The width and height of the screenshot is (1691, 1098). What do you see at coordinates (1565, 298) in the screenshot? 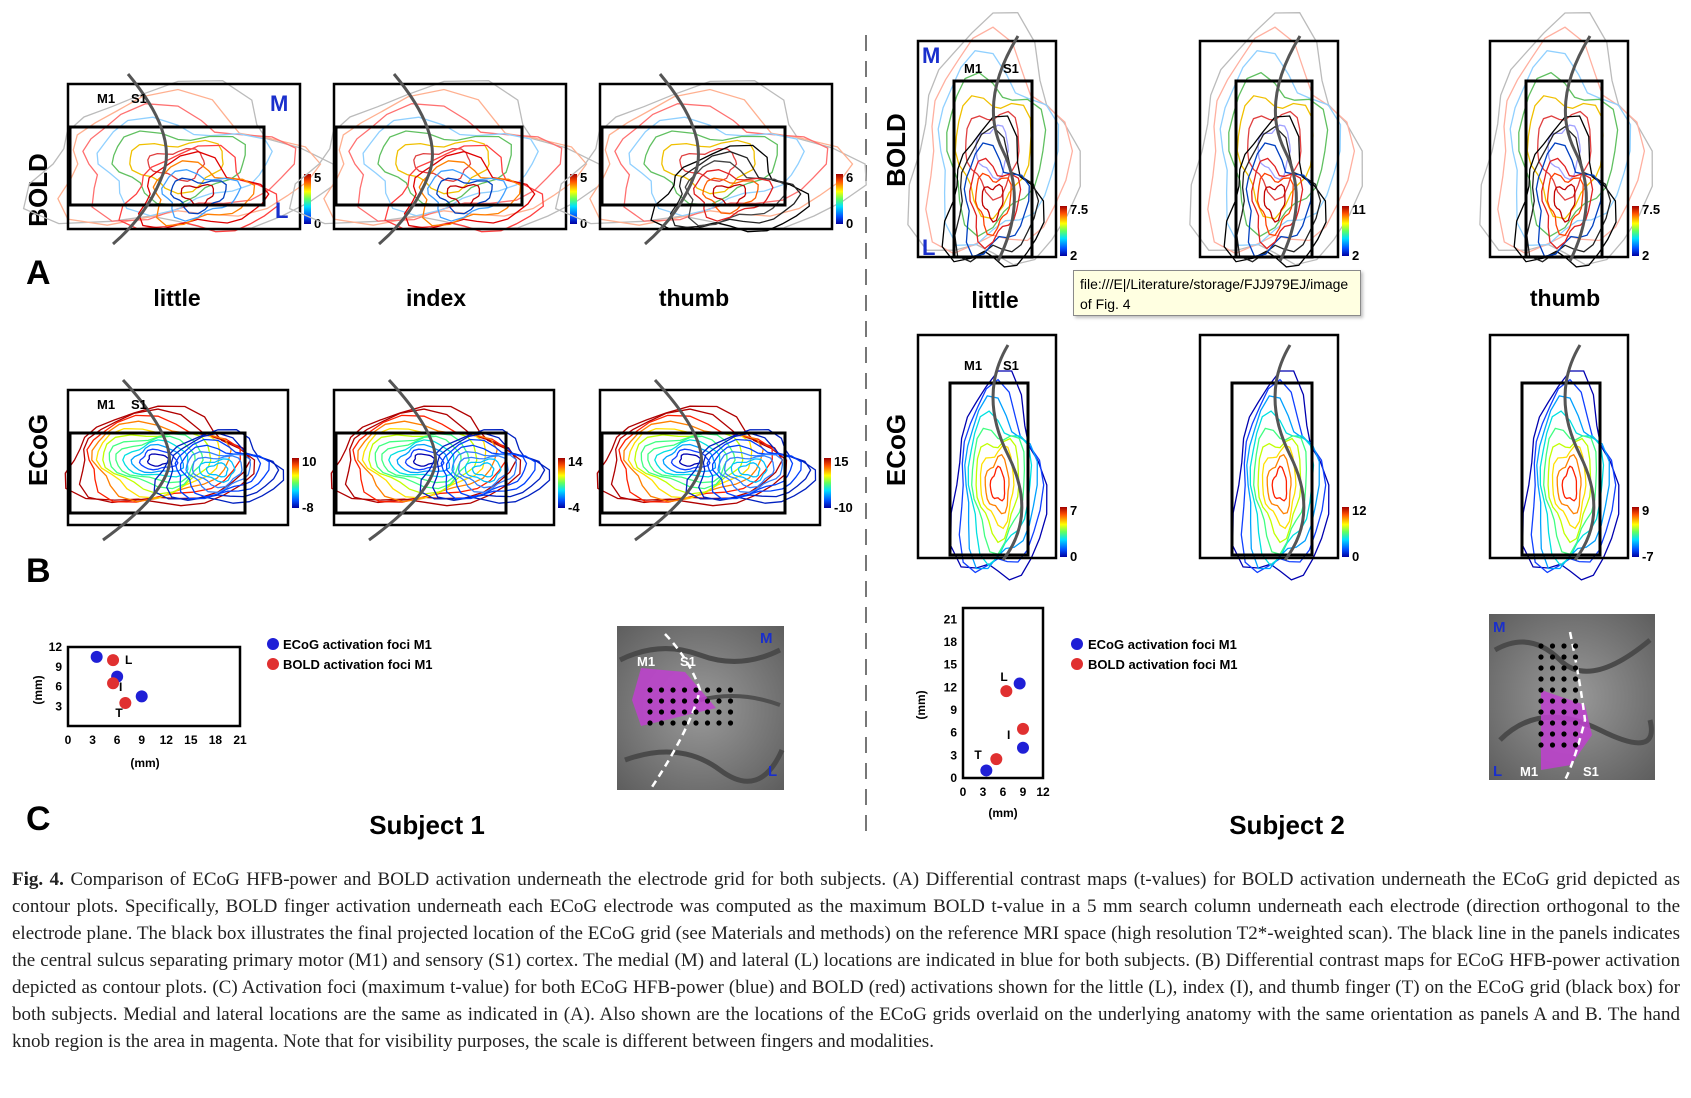
I see `finger-label-thumb-s2: thumb` at bounding box center [1565, 298].